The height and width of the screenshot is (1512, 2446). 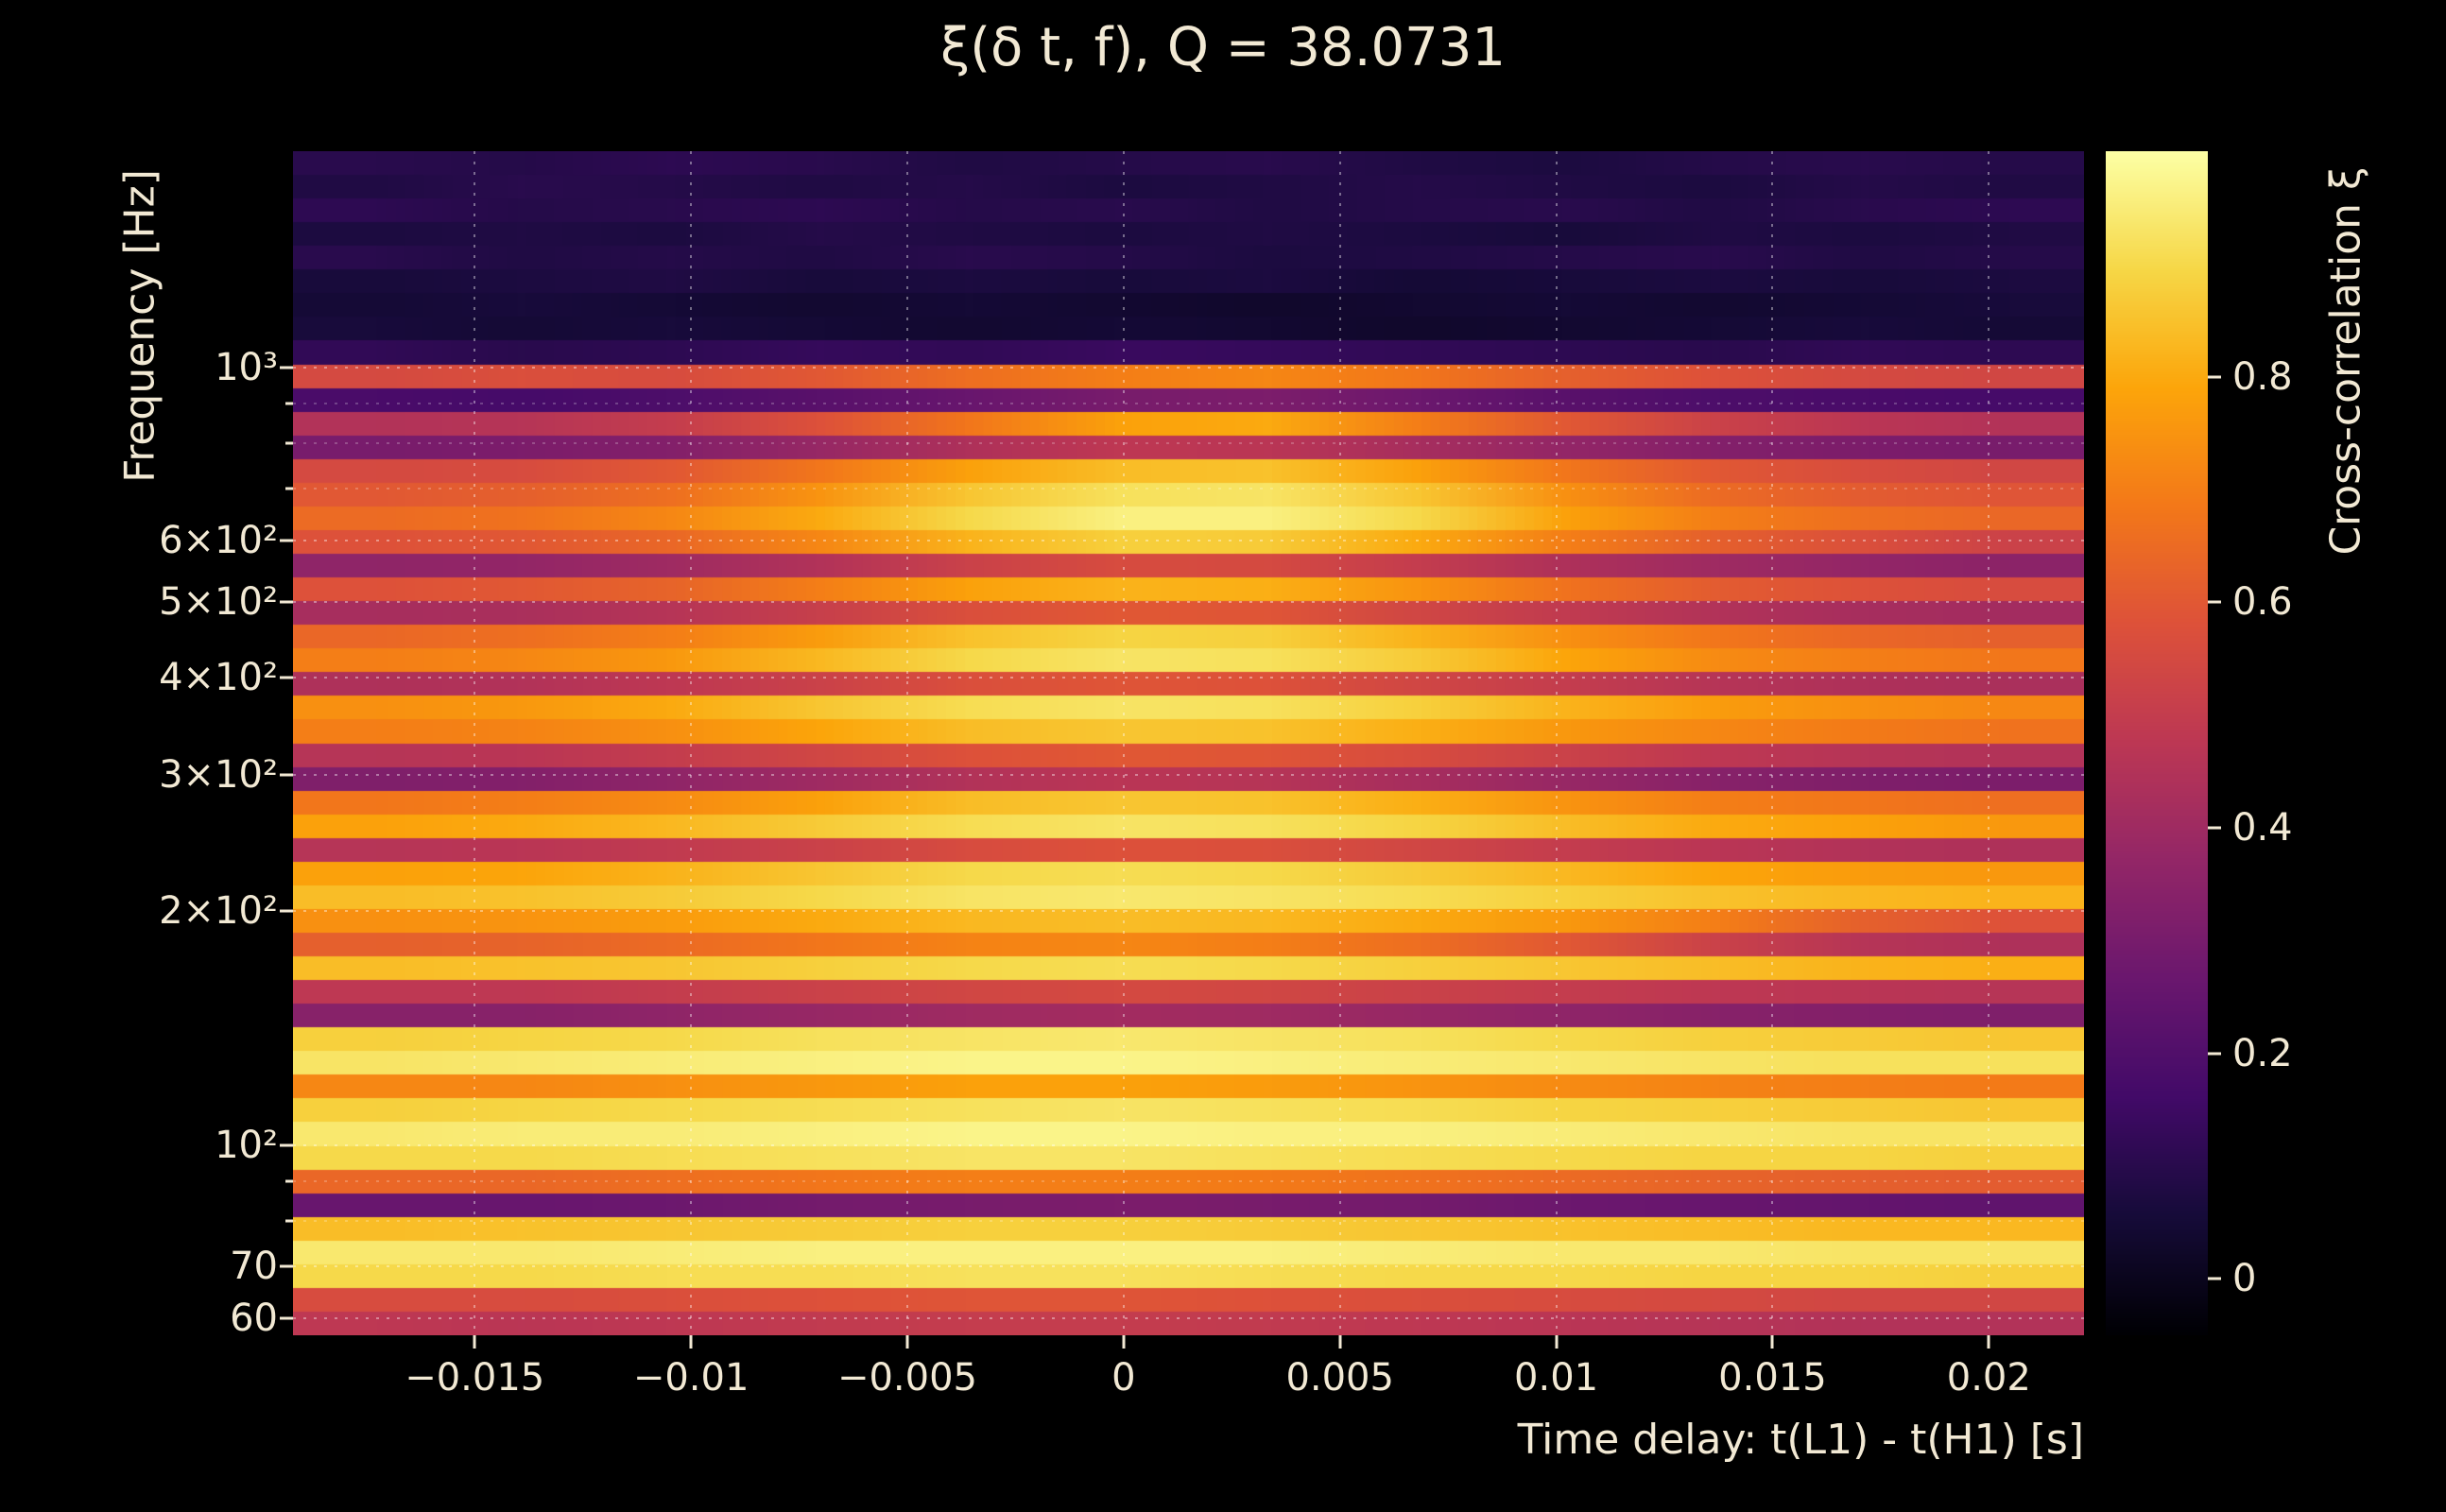 I want to click on x-tick-label: 0, so click(x=1123, y=1378).